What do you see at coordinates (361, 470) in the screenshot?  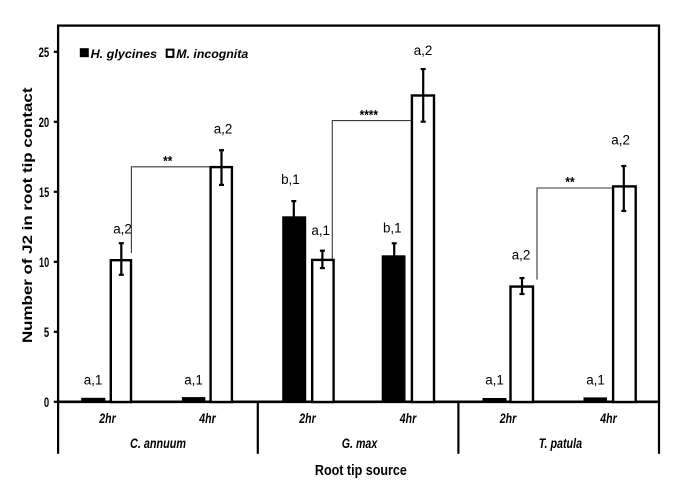 I see `svg-text: Root tip source` at bounding box center [361, 470].